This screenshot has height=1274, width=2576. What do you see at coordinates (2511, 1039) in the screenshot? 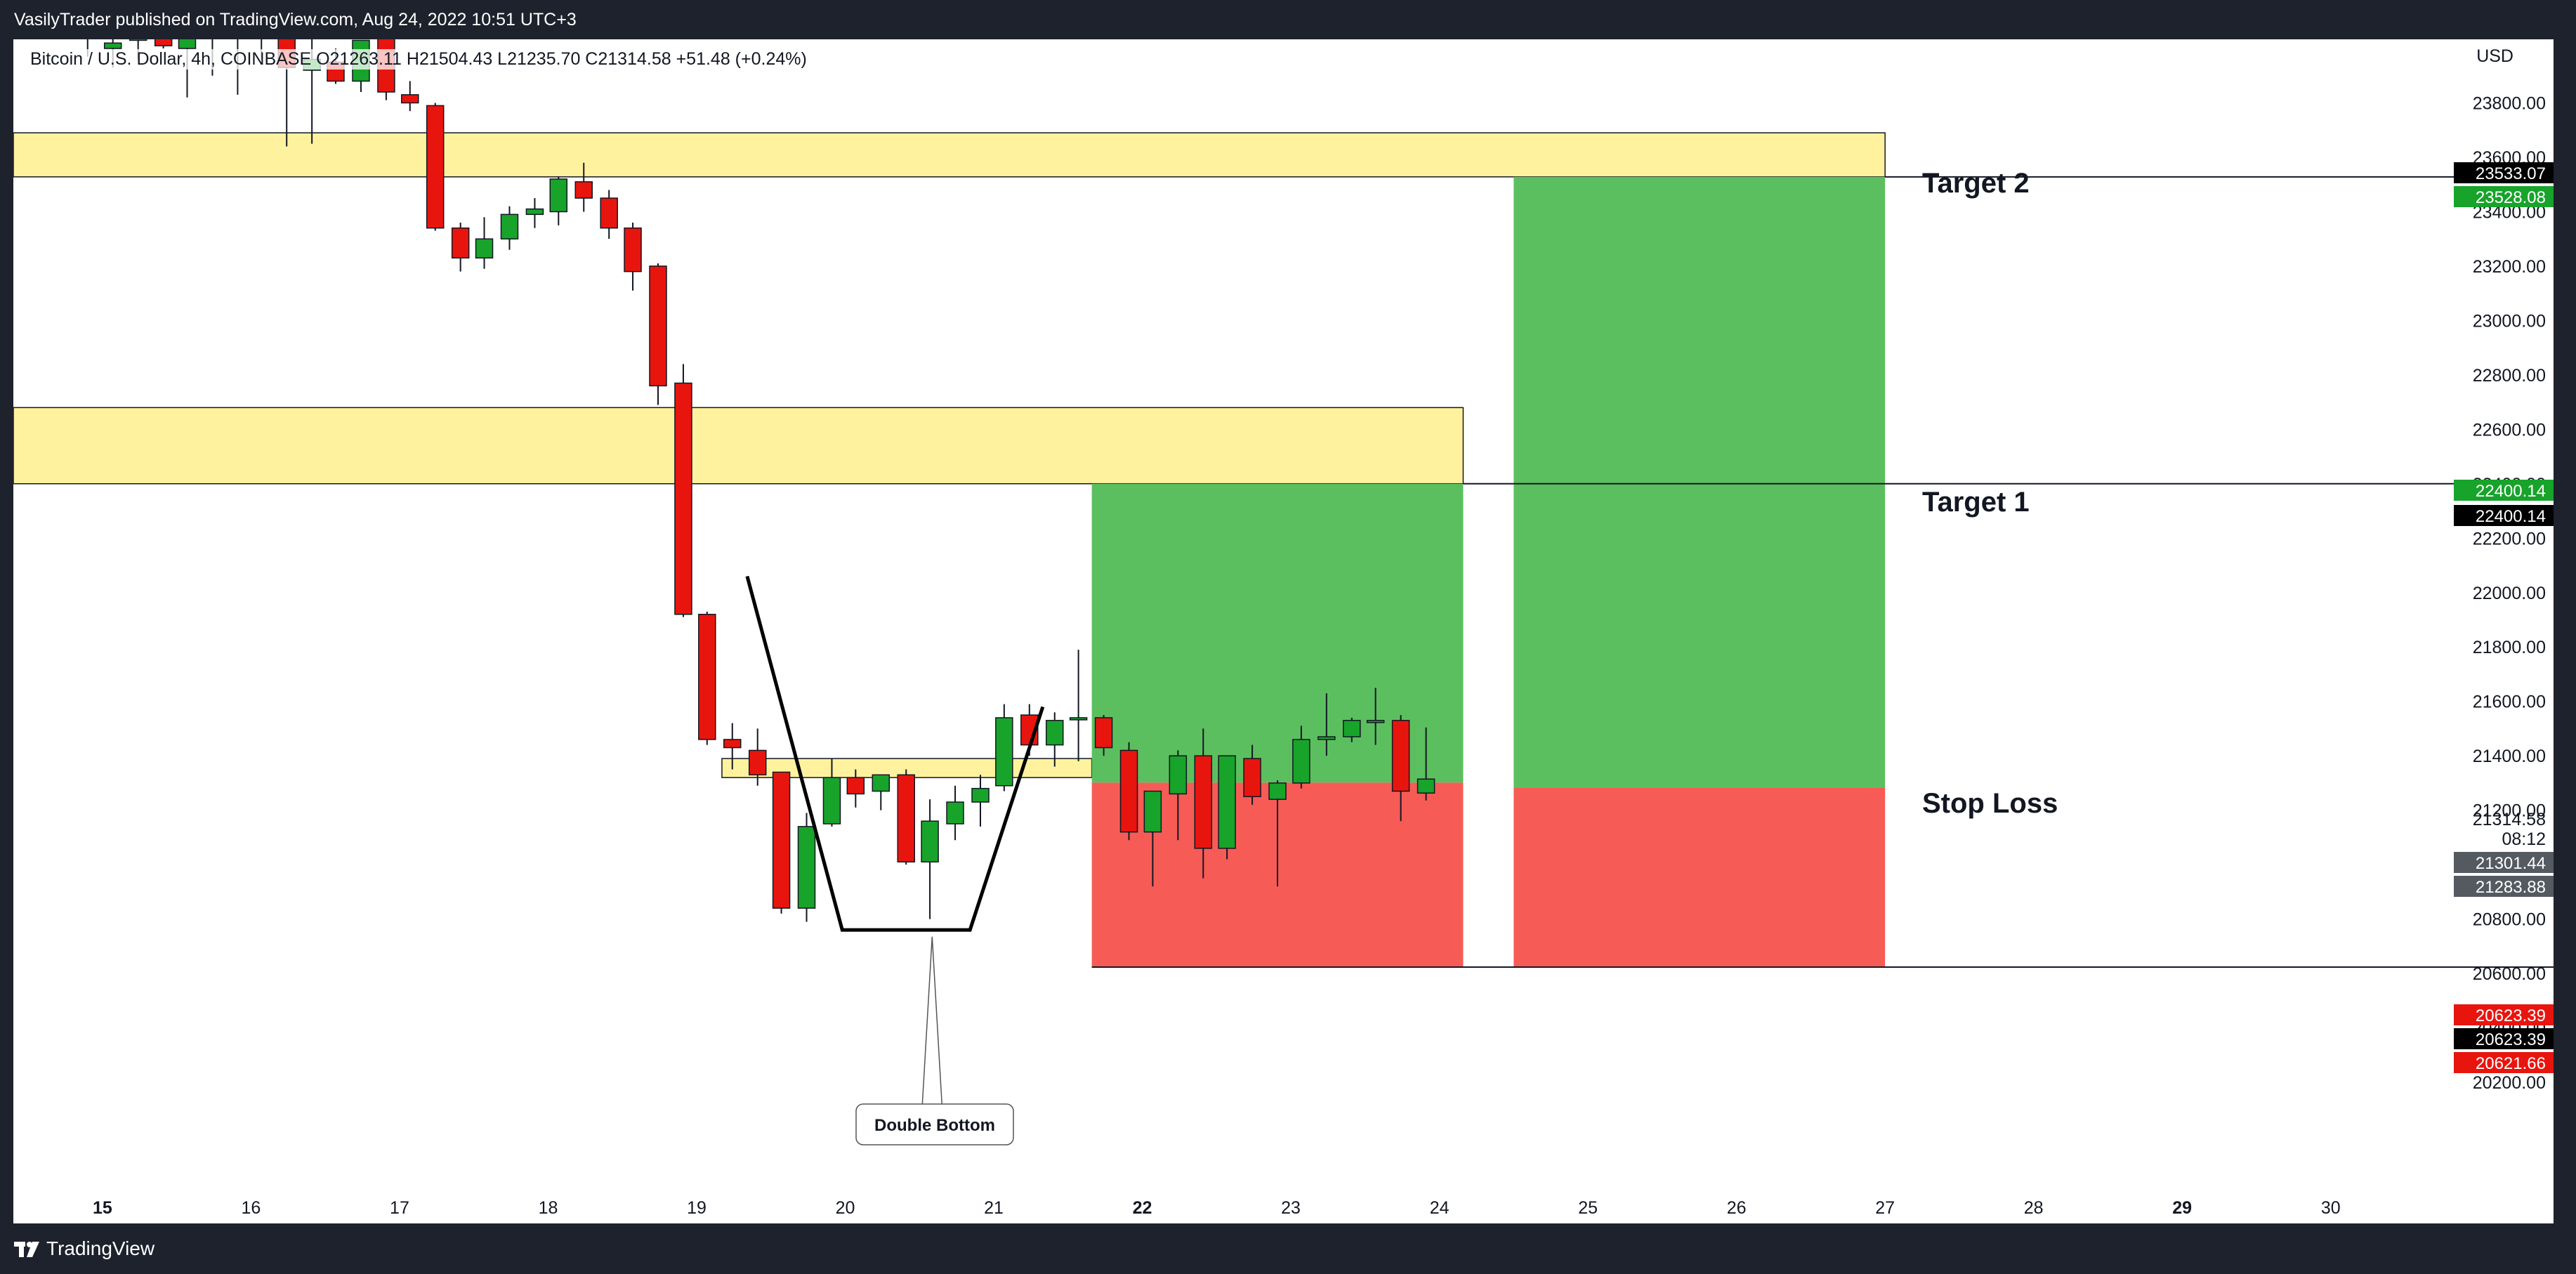
I see `price-tag-stop-line-text: 20623.39` at bounding box center [2511, 1039].